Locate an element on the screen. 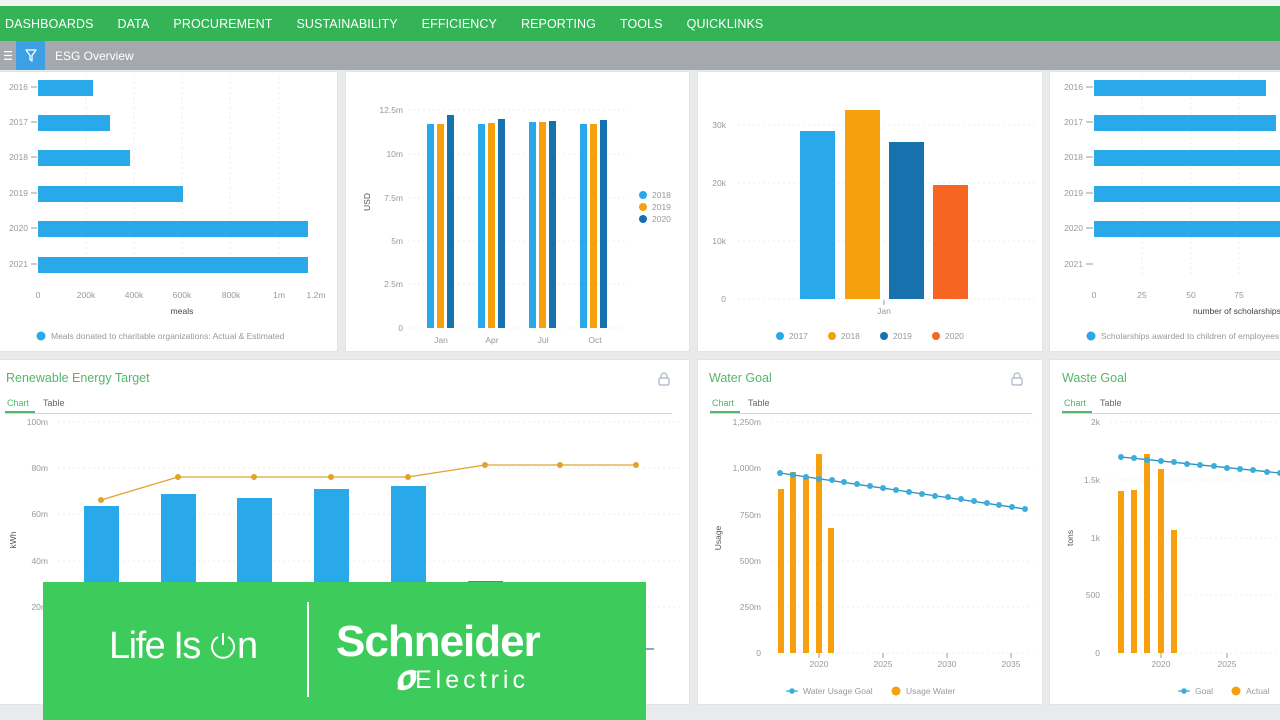 This screenshot has height=720, width=1280. bars-oct is located at coordinates (593, 224).